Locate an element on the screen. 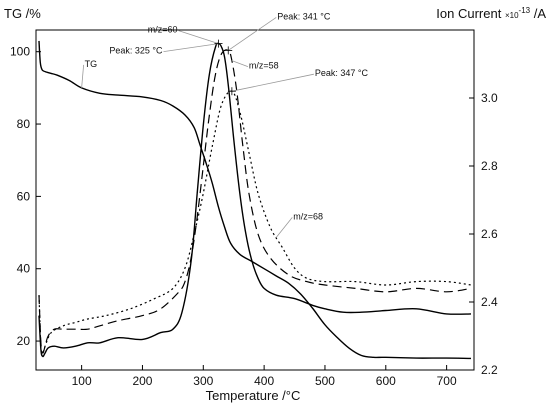 The height and width of the screenshot is (407, 550). left-tick-label: 20 is located at coordinates (24, 341).